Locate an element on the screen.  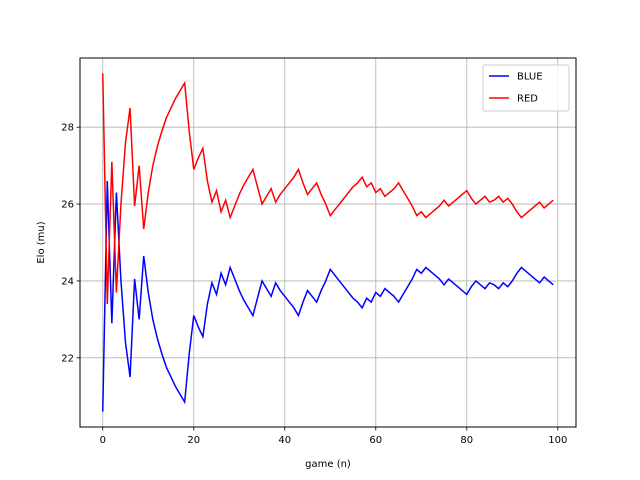
x-tick-label: 60 is located at coordinates (375, 440).